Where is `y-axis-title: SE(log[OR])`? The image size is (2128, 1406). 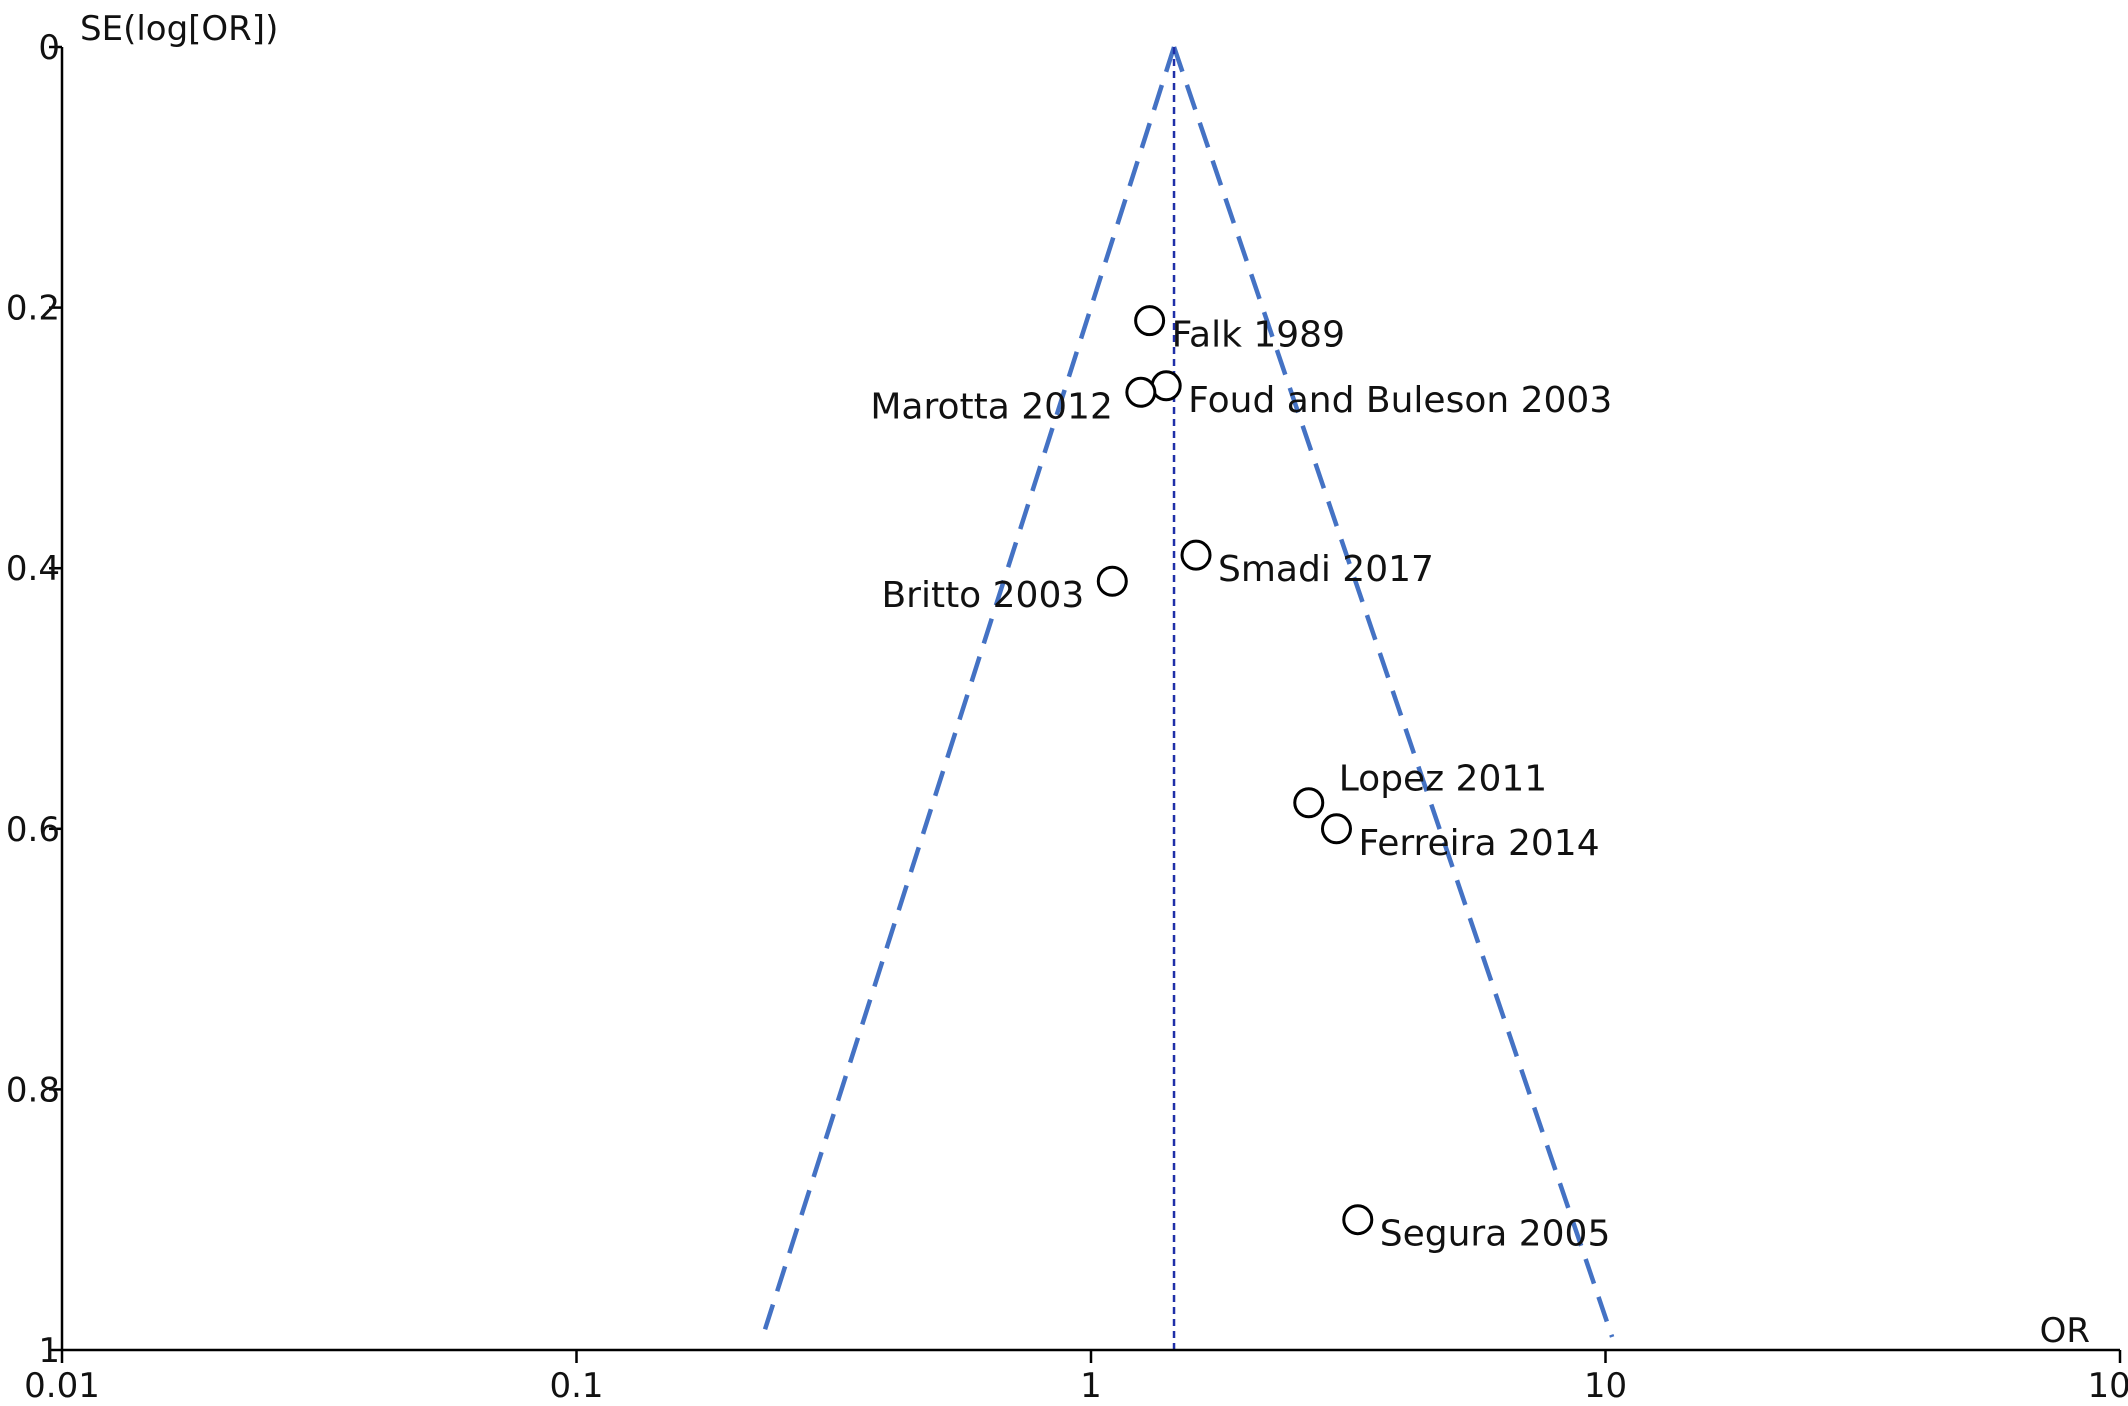
y-axis-title: SE(log[OR]) is located at coordinates (179, 29).